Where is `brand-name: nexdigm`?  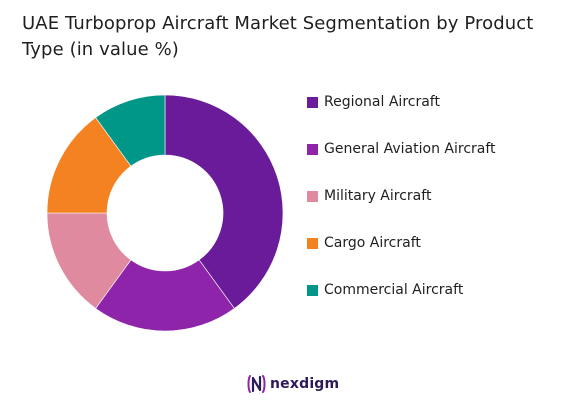 brand-name: nexdigm is located at coordinates (305, 384).